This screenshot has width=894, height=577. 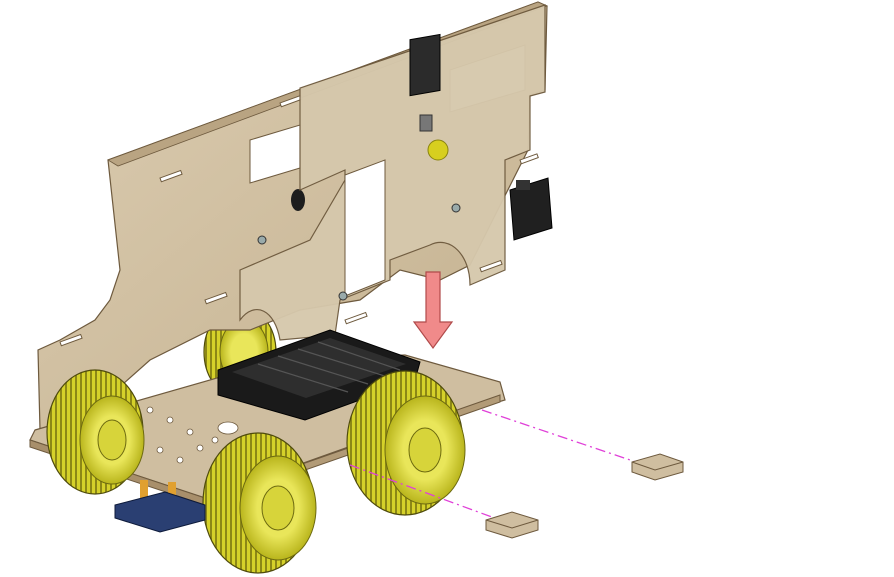 What do you see at coordinates (493, 465) in the screenshot?
I see `assembly-guide-lines` at bounding box center [493, 465].